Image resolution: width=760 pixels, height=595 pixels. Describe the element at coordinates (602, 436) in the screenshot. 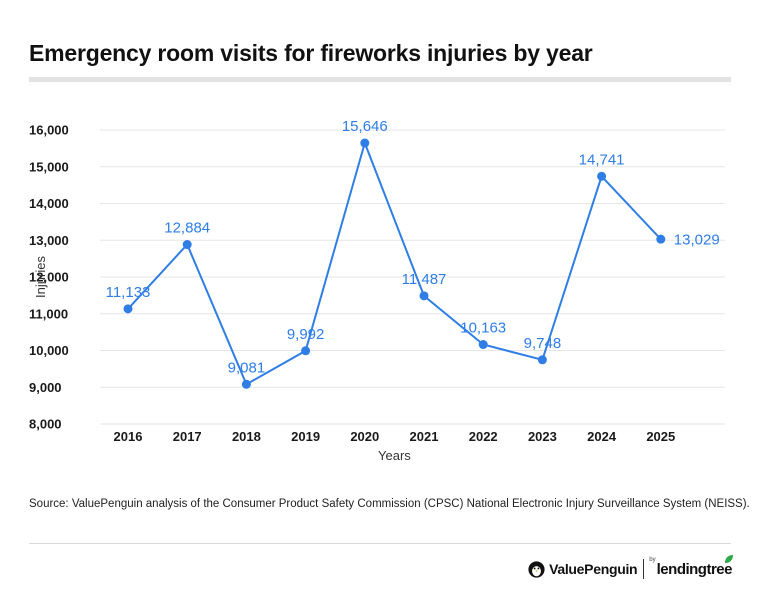

I see `x-tick-label: 2024` at that location.